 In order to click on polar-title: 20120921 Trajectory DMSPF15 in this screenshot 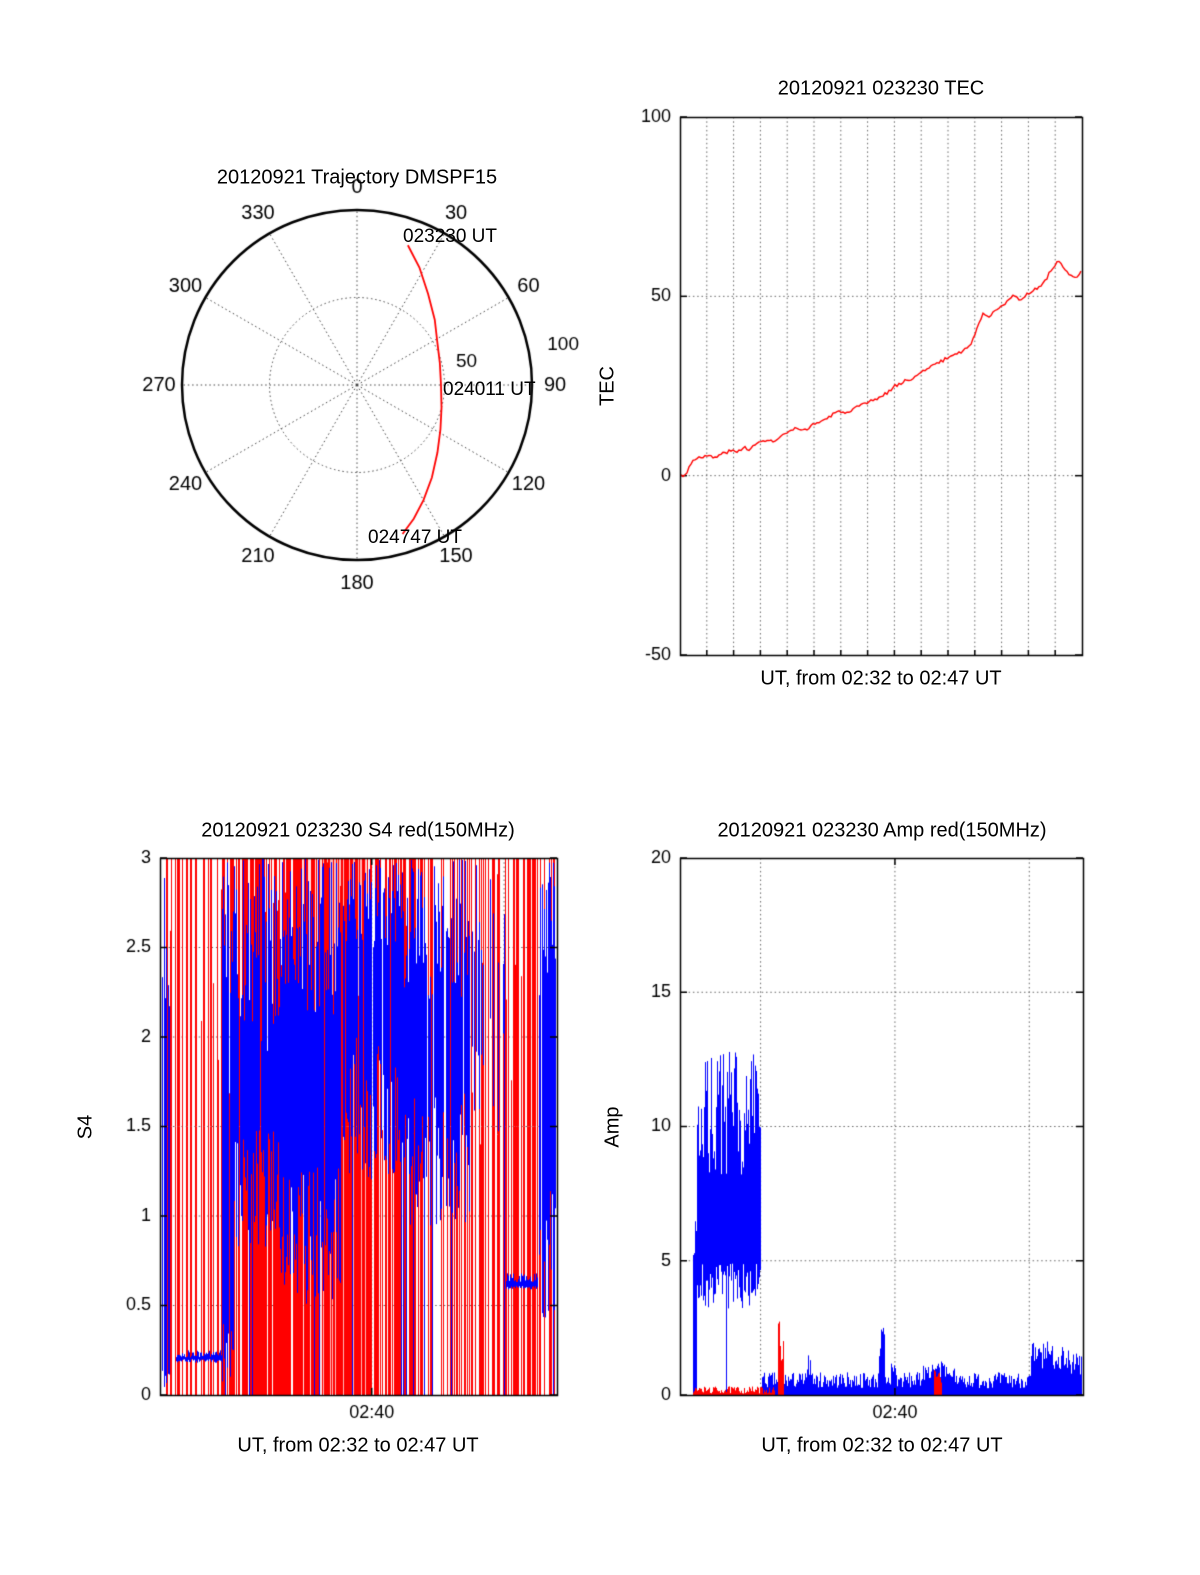, I will do `click(357, 177)`.